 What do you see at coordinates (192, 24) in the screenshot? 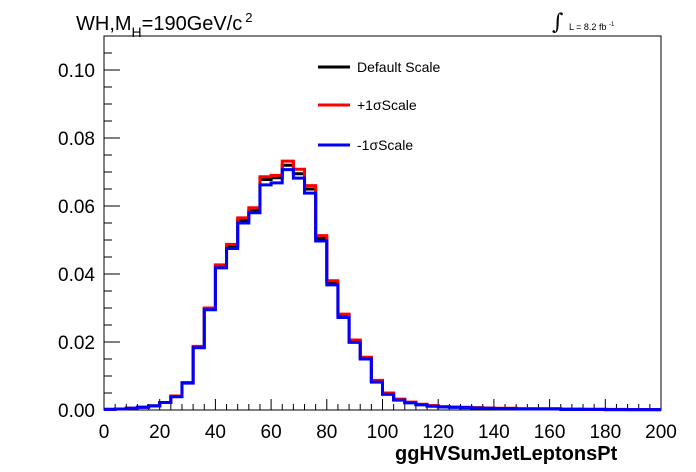
I see `title-mid: =190GeV/c` at bounding box center [192, 24].